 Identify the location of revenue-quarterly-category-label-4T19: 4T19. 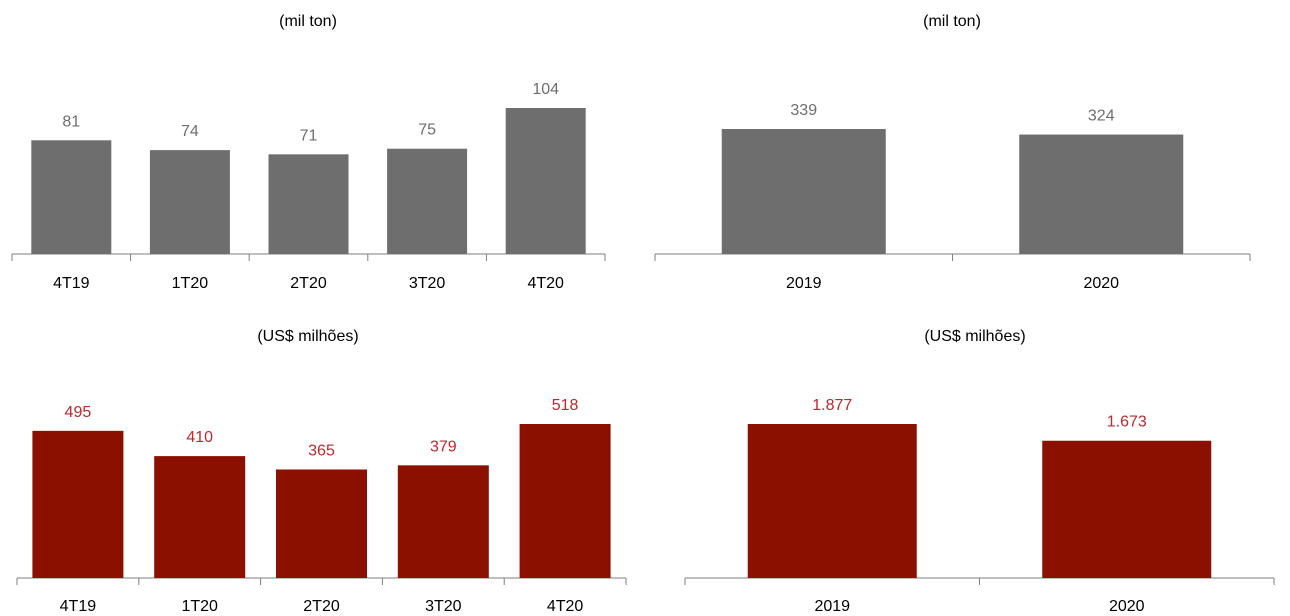
(78, 606).